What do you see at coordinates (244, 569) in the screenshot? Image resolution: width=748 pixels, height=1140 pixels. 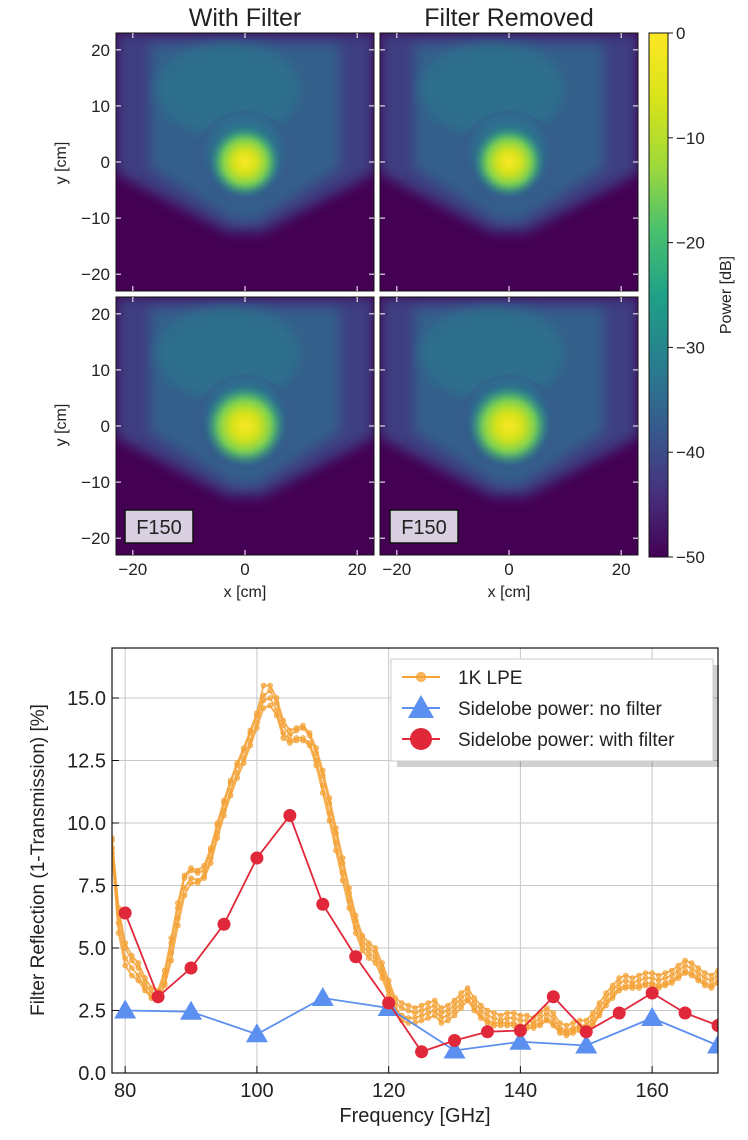 I see `heat-xtick-label: 0` at bounding box center [244, 569].